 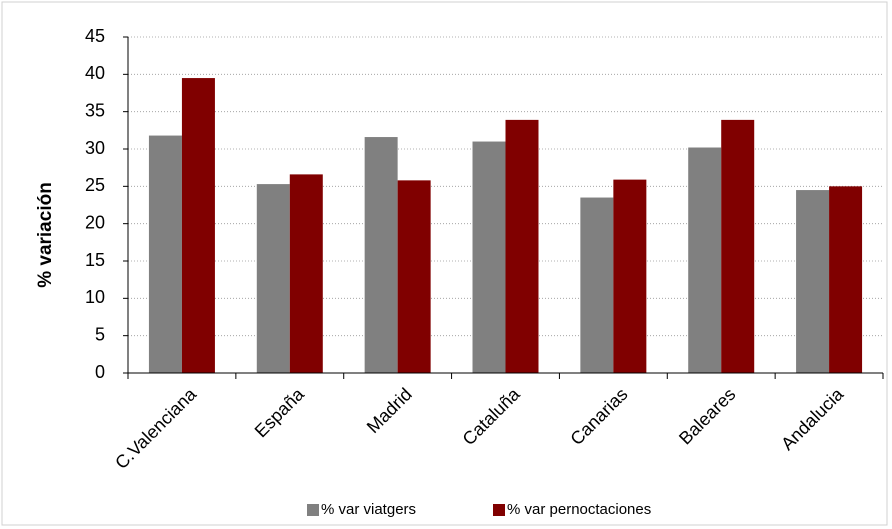 What do you see at coordinates (95, 36) in the screenshot?
I see `y-tick-label: 45` at bounding box center [95, 36].